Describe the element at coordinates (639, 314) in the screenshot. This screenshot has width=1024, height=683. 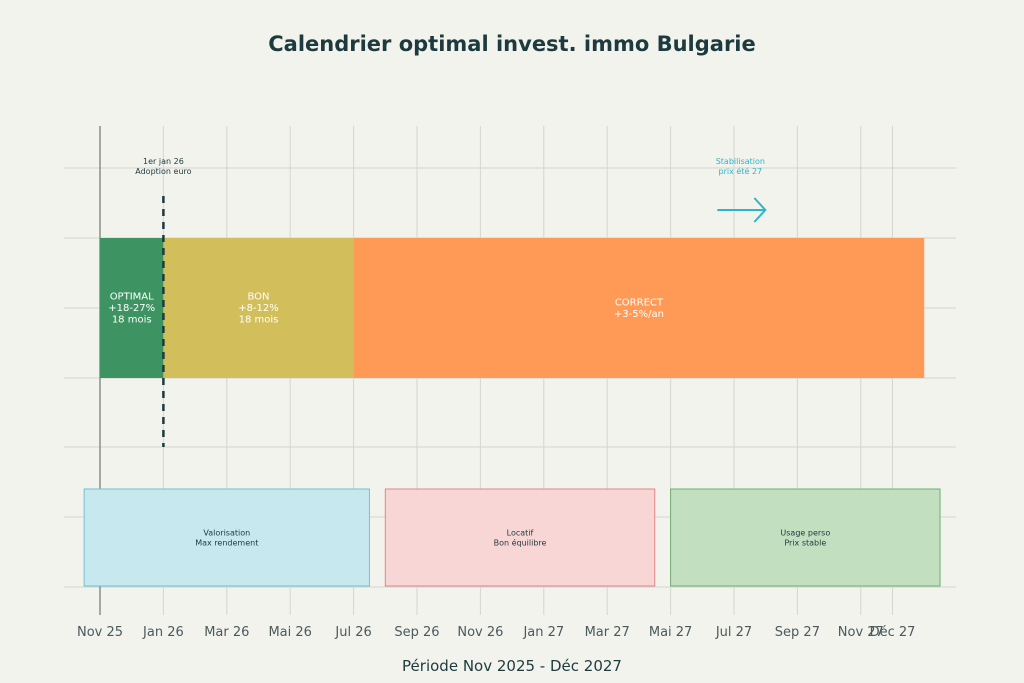
I see `phase-label: +3-5%/an` at that location.